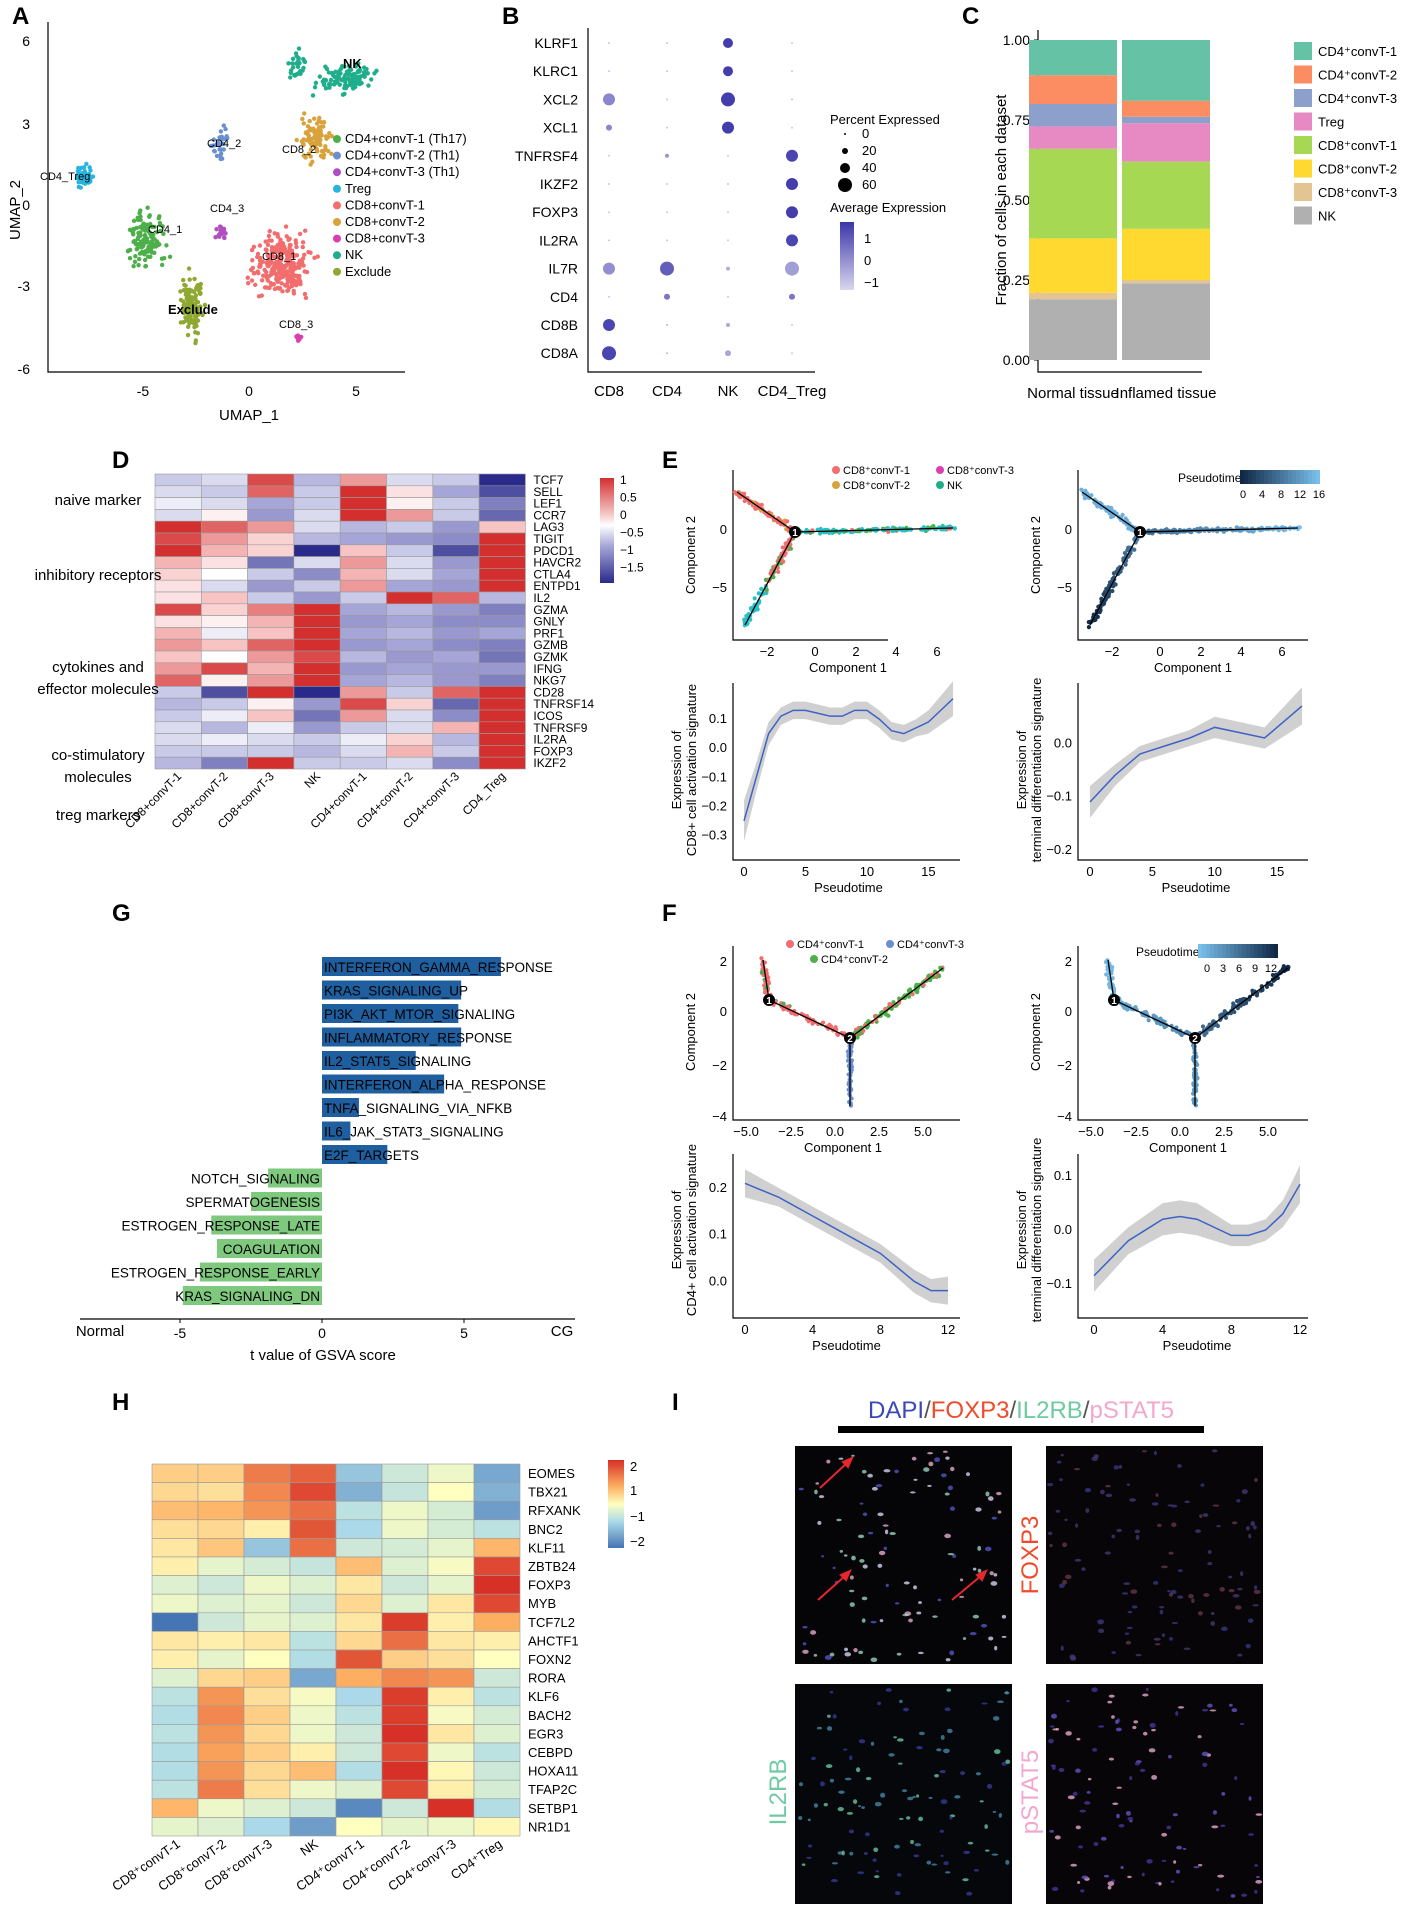 This screenshot has height=1911, width=1417. I want to click on trajectory-ytick: −4, so click(1064, 1116).